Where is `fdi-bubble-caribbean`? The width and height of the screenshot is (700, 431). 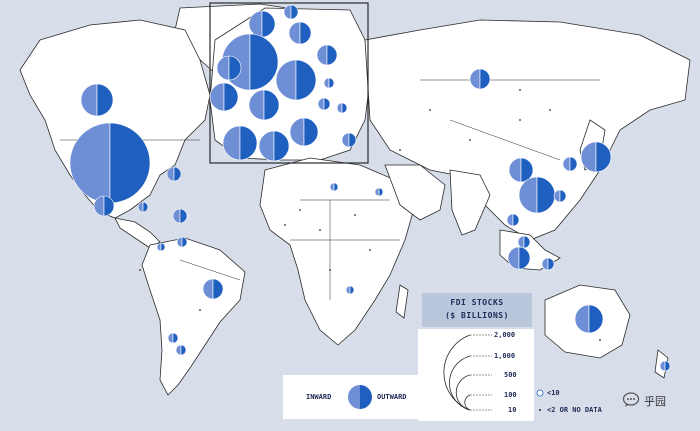 fdi-bubble-caribbean is located at coordinates (180, 216).